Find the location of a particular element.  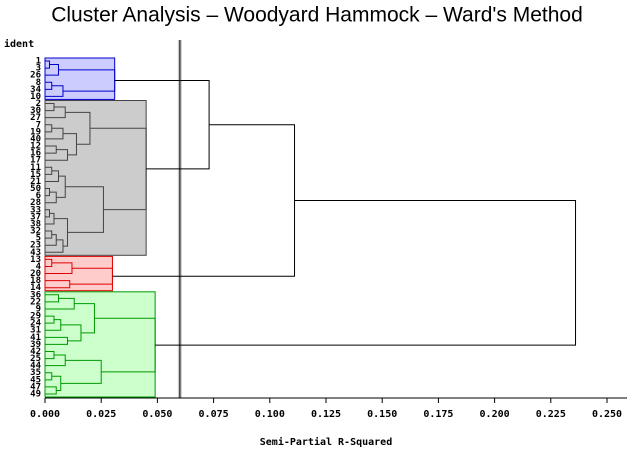

leaf-label: 2 is located at coordinates (38, 104).